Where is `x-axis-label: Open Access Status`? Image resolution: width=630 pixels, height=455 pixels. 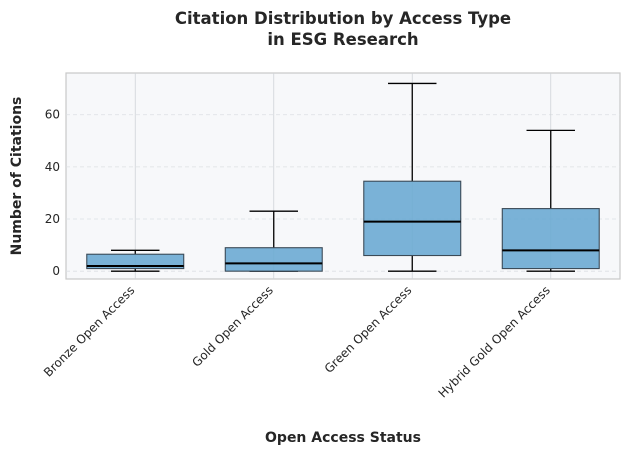
x-axis-label: Open Access Status is located at coordinates (343, 438).